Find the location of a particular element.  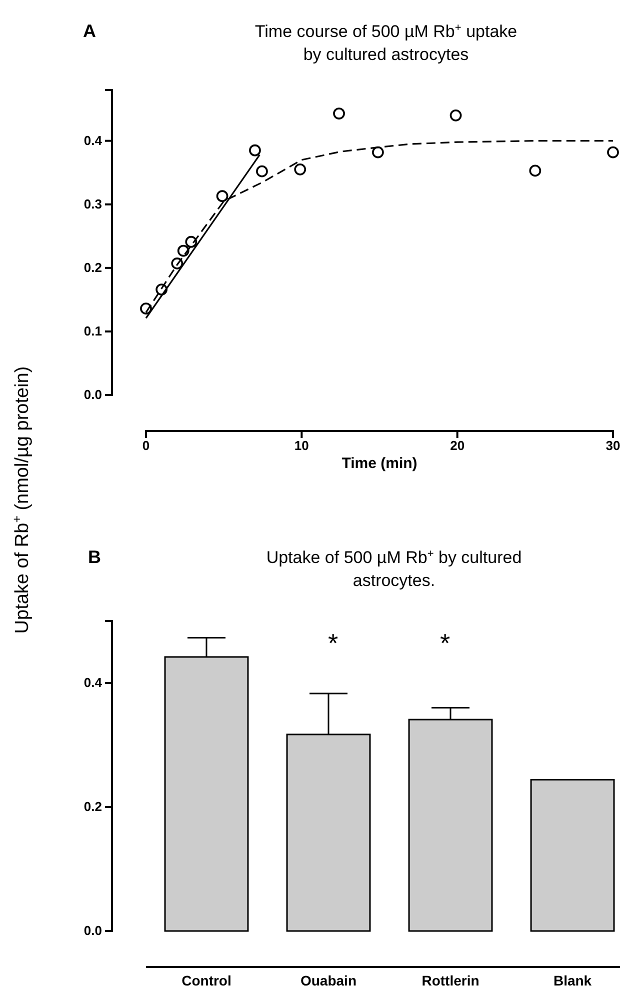

y-tick-label: 0.3 is located at coordinates (93, 204).